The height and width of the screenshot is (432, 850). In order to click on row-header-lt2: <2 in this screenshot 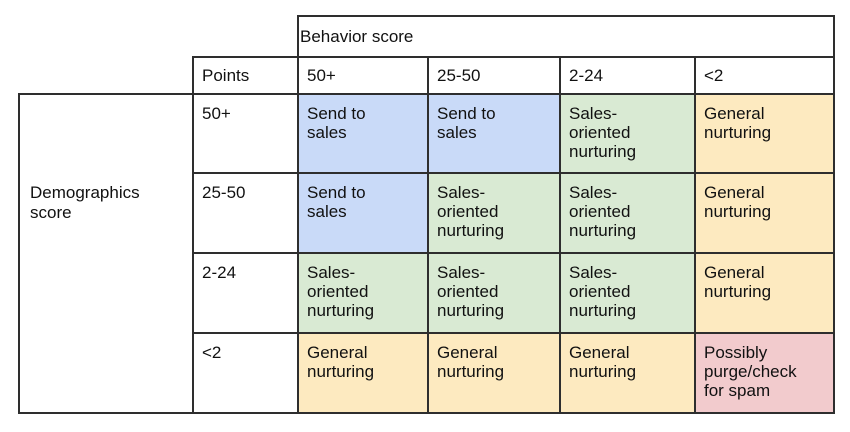, I will do `click(245, 373)`.